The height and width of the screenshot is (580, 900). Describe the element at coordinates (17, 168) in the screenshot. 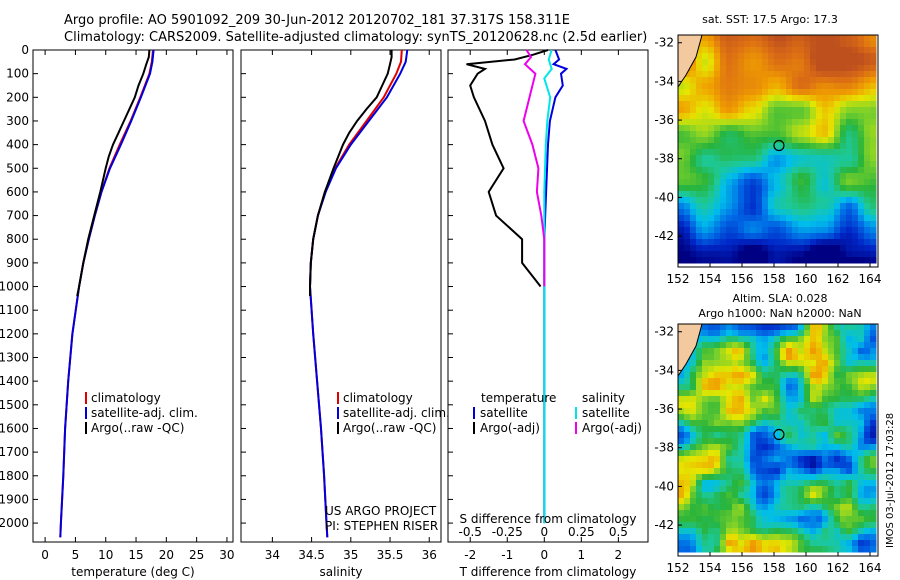

I see `y-tick-label: 500` at that location.